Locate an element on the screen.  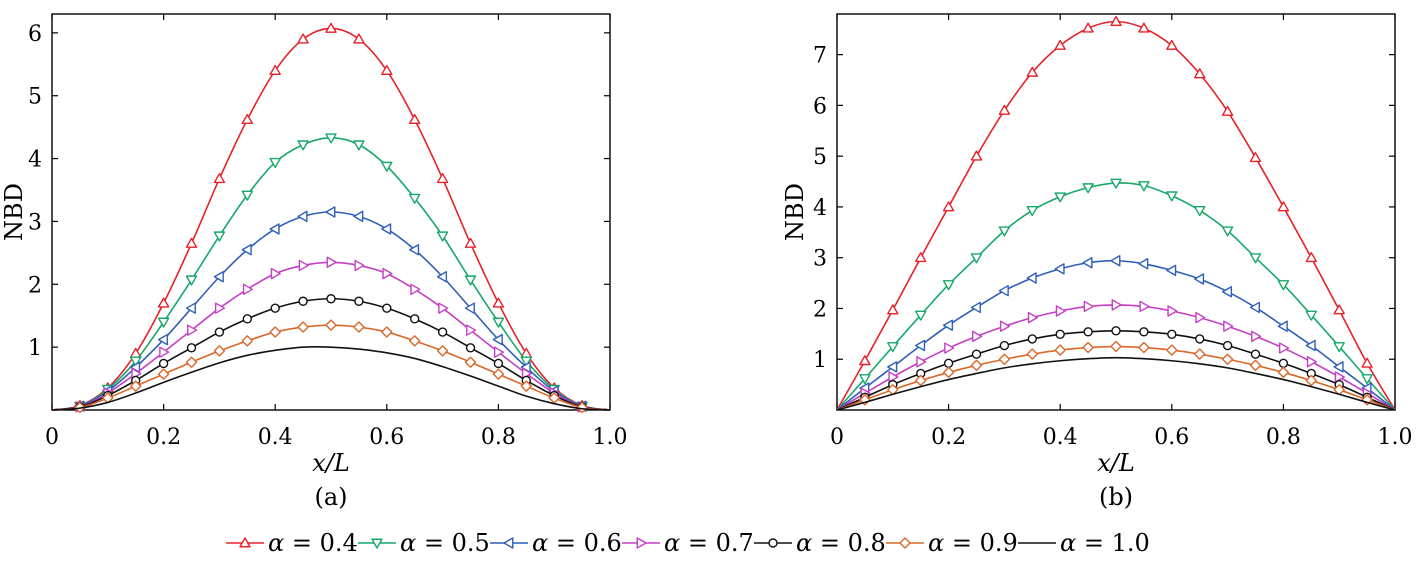
legend-item-6: α = 1.0 is located at coordinates (1084, 543).